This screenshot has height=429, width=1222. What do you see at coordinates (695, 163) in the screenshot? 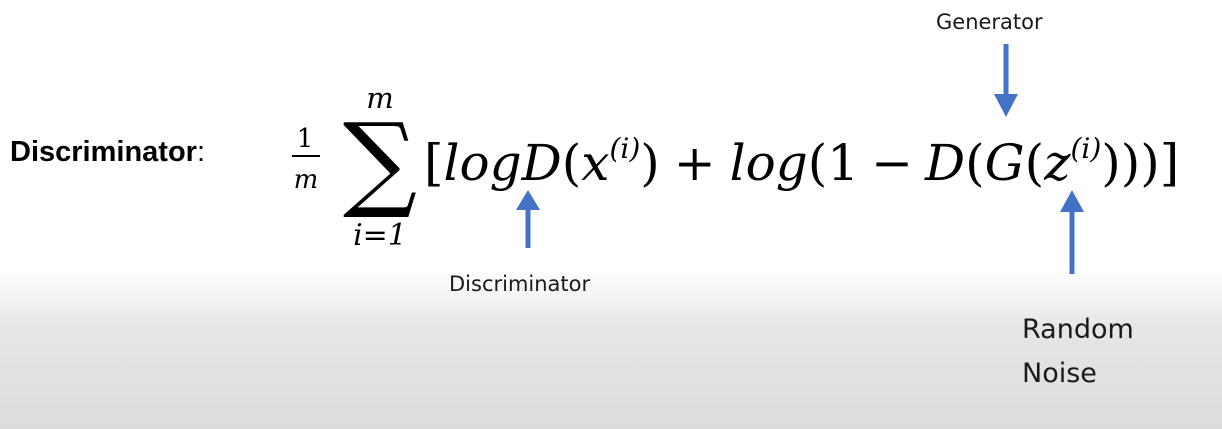
I see `plus-sign: +` at bounding box center [695, 163].